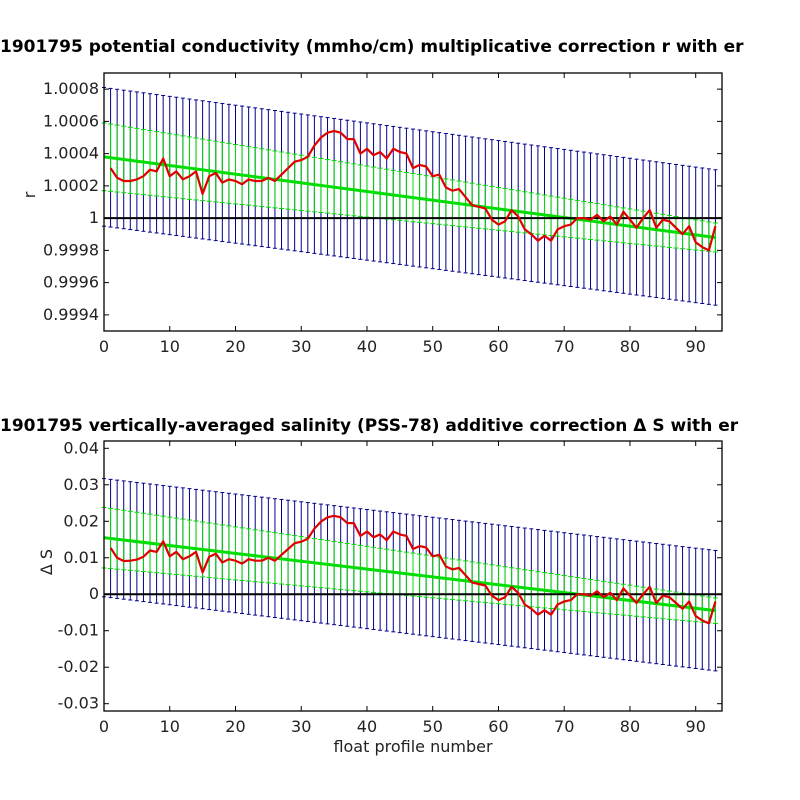 The width and height of the screenshot is (800, 800). I want to click on x-axis-label: float profile number, so click(413, 746).